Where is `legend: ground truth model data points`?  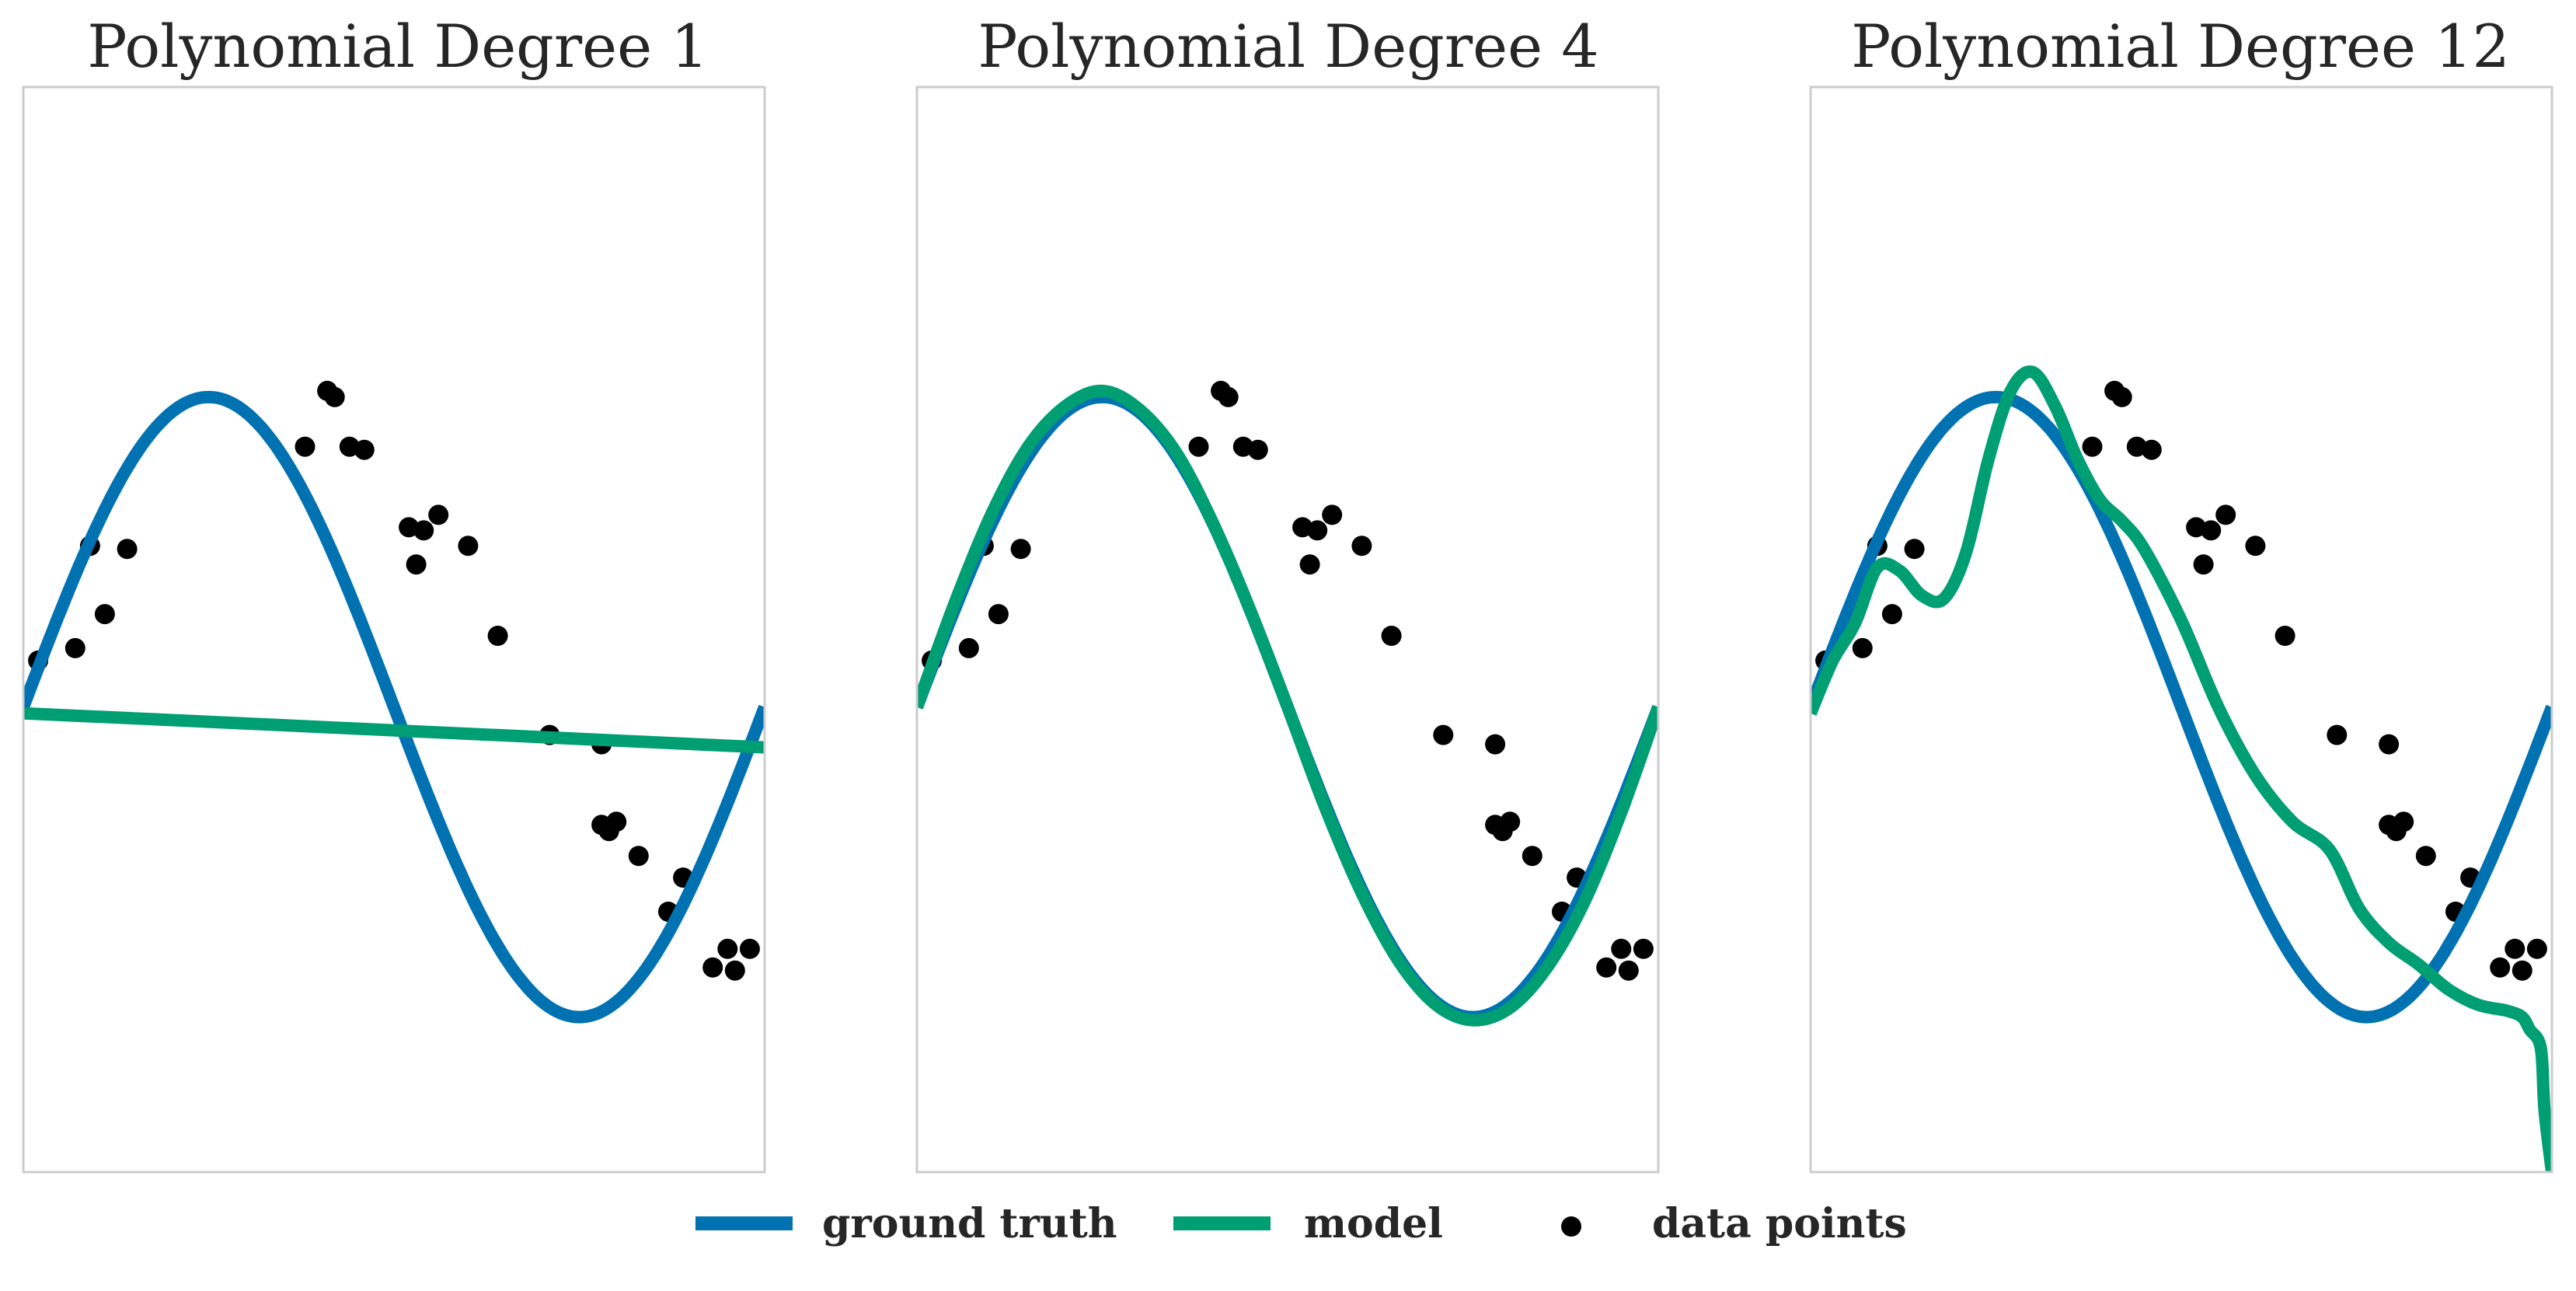 legend: ground truth model data points is located at coordinates (1301, 1224).